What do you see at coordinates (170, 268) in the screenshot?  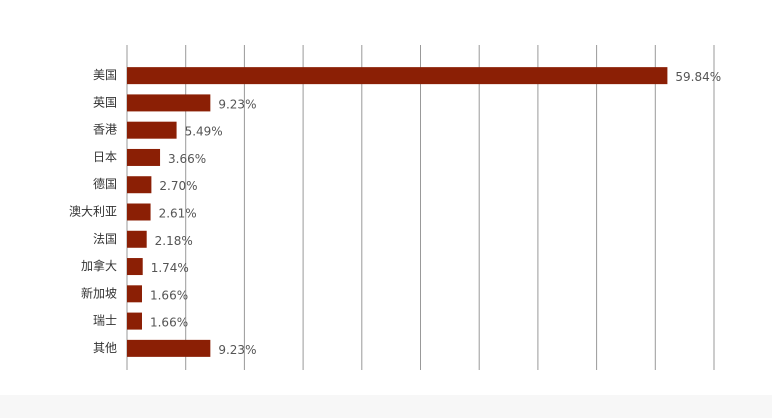 I see `value-label: 1.74%` at bounding box center [170, 268].